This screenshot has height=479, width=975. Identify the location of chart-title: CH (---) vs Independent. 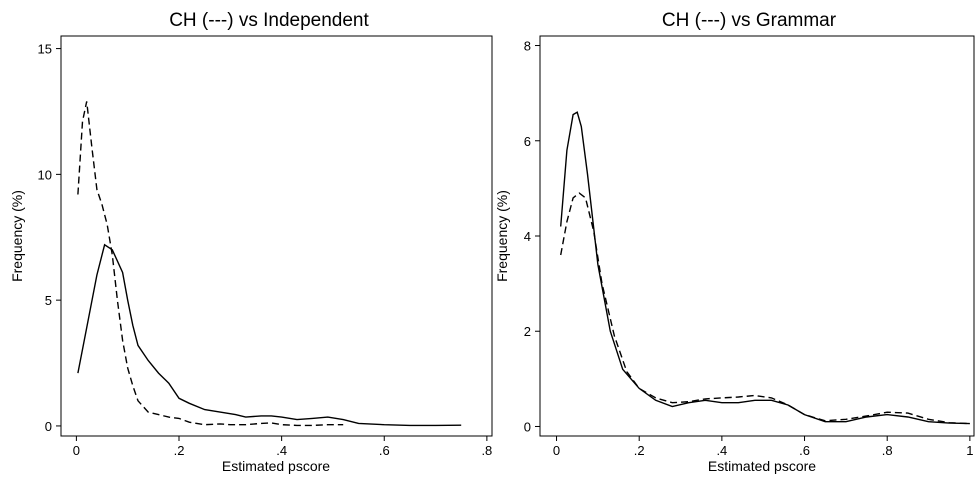
(269, 20).